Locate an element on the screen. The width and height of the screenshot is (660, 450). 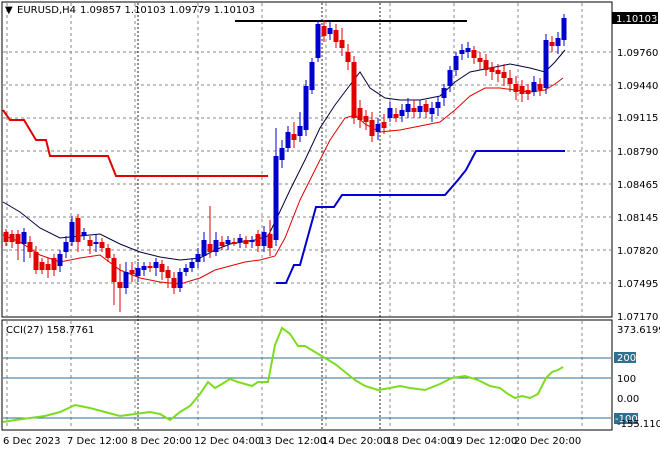
cci-level-label: 100 is located at coordinates (626, 379).